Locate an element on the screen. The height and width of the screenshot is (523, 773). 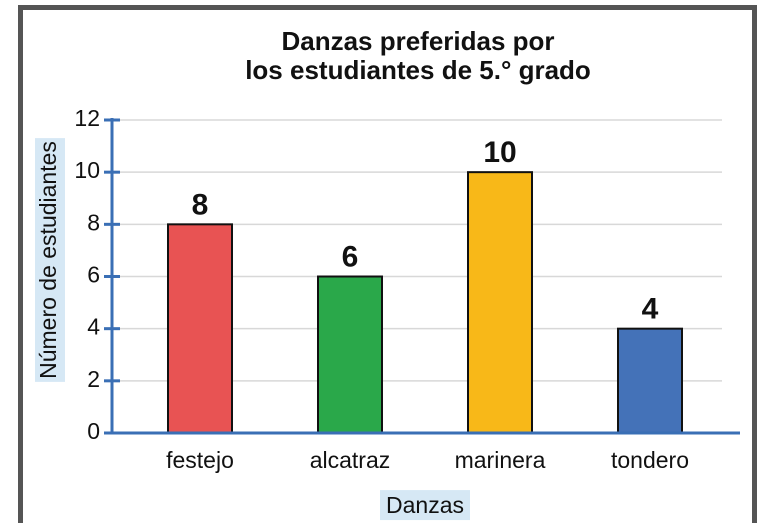
y-tick-label: 6 is located at coordinates (93, 275).